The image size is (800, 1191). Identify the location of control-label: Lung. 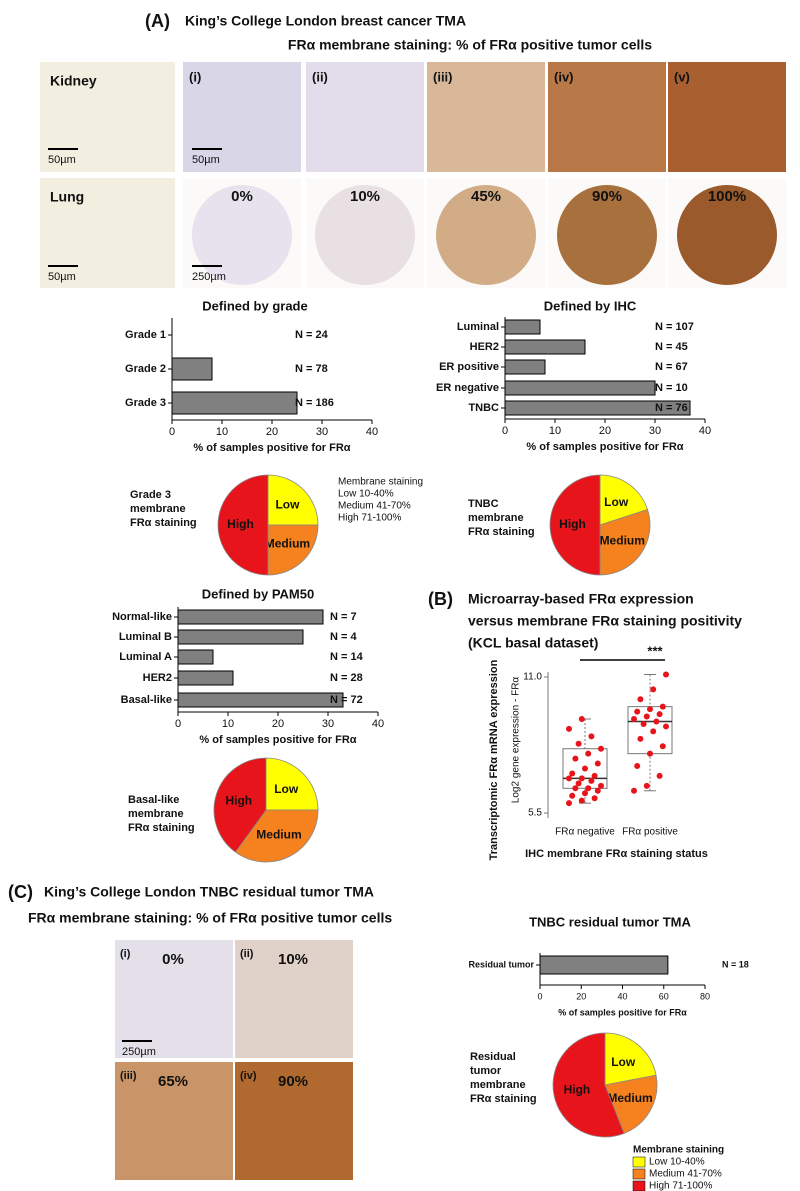
(67, 197).